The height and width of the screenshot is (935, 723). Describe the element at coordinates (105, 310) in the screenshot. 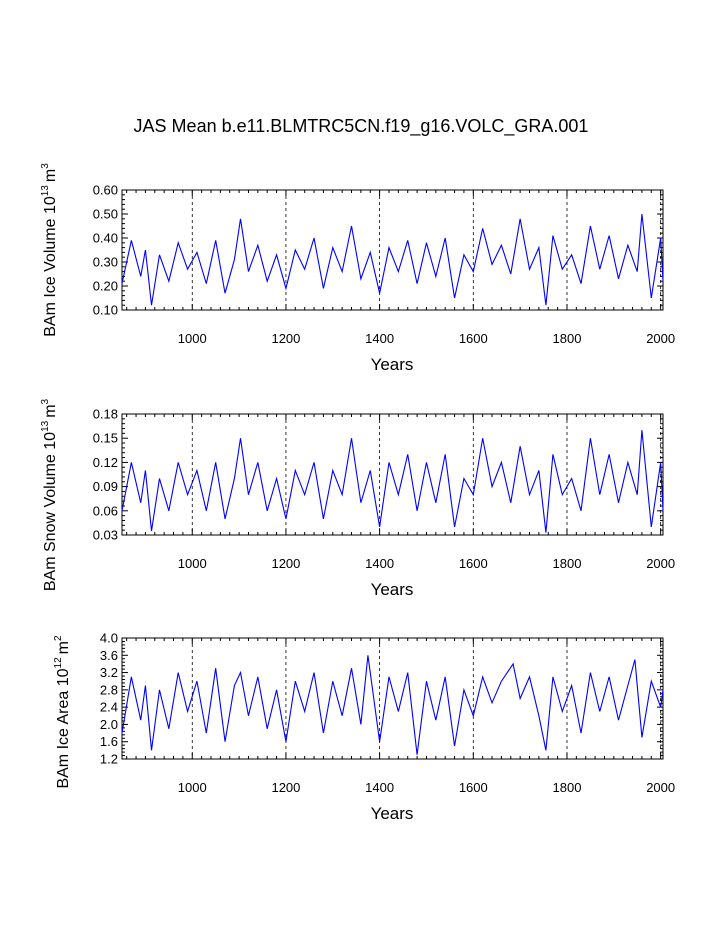

I see `y-tick-label: 0.10` at that location.